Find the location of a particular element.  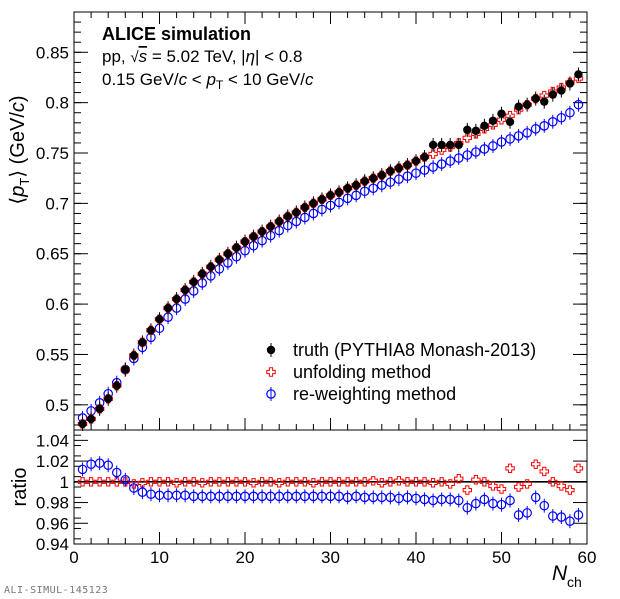

bottom-ytick-label: 1.02 is located at coordinates (52, 461).